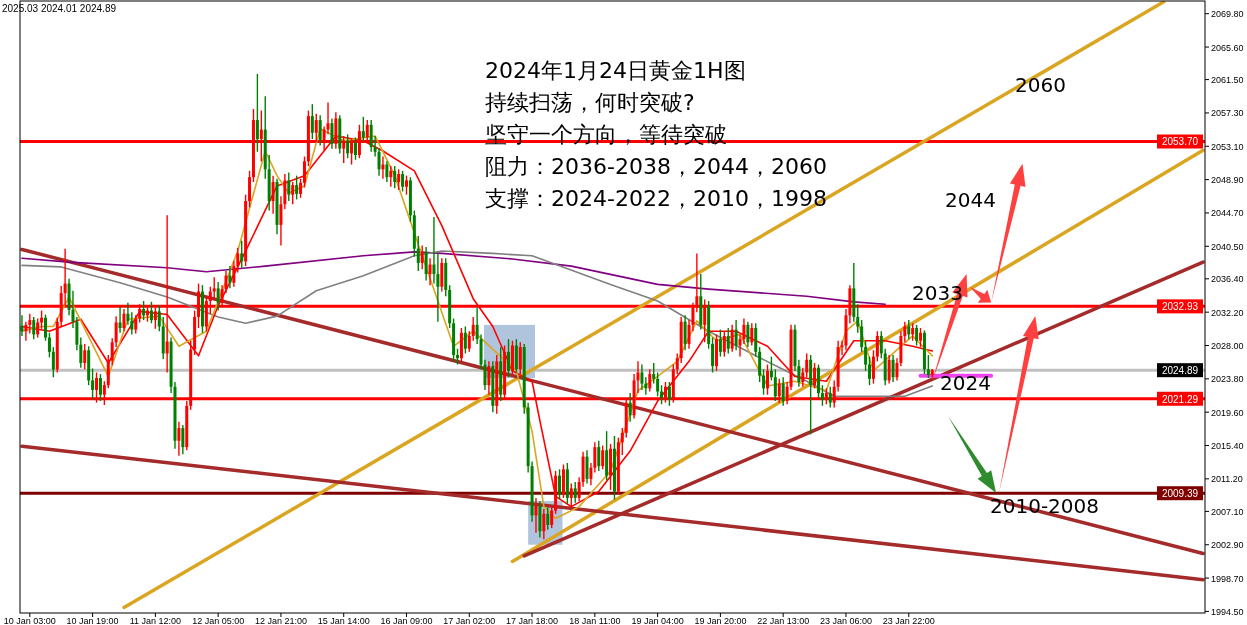 The width and height of the screenshot is (1247, 625). What do you see at coordinates (280, 620) in the screenshot?
I see `x-tick-label: 12 Jan 21:00` at bounding box center [280, 620].